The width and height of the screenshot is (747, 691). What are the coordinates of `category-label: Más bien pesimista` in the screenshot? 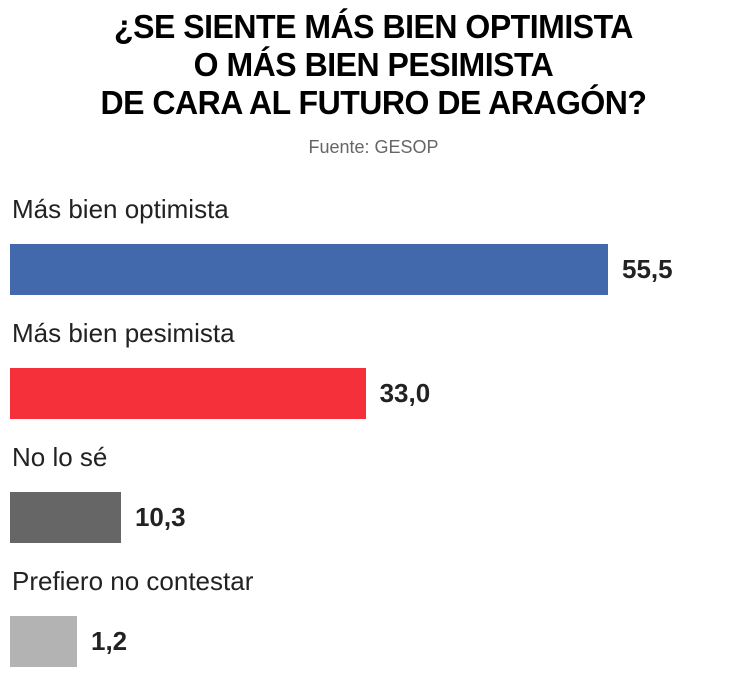 It's located at (123, 333).